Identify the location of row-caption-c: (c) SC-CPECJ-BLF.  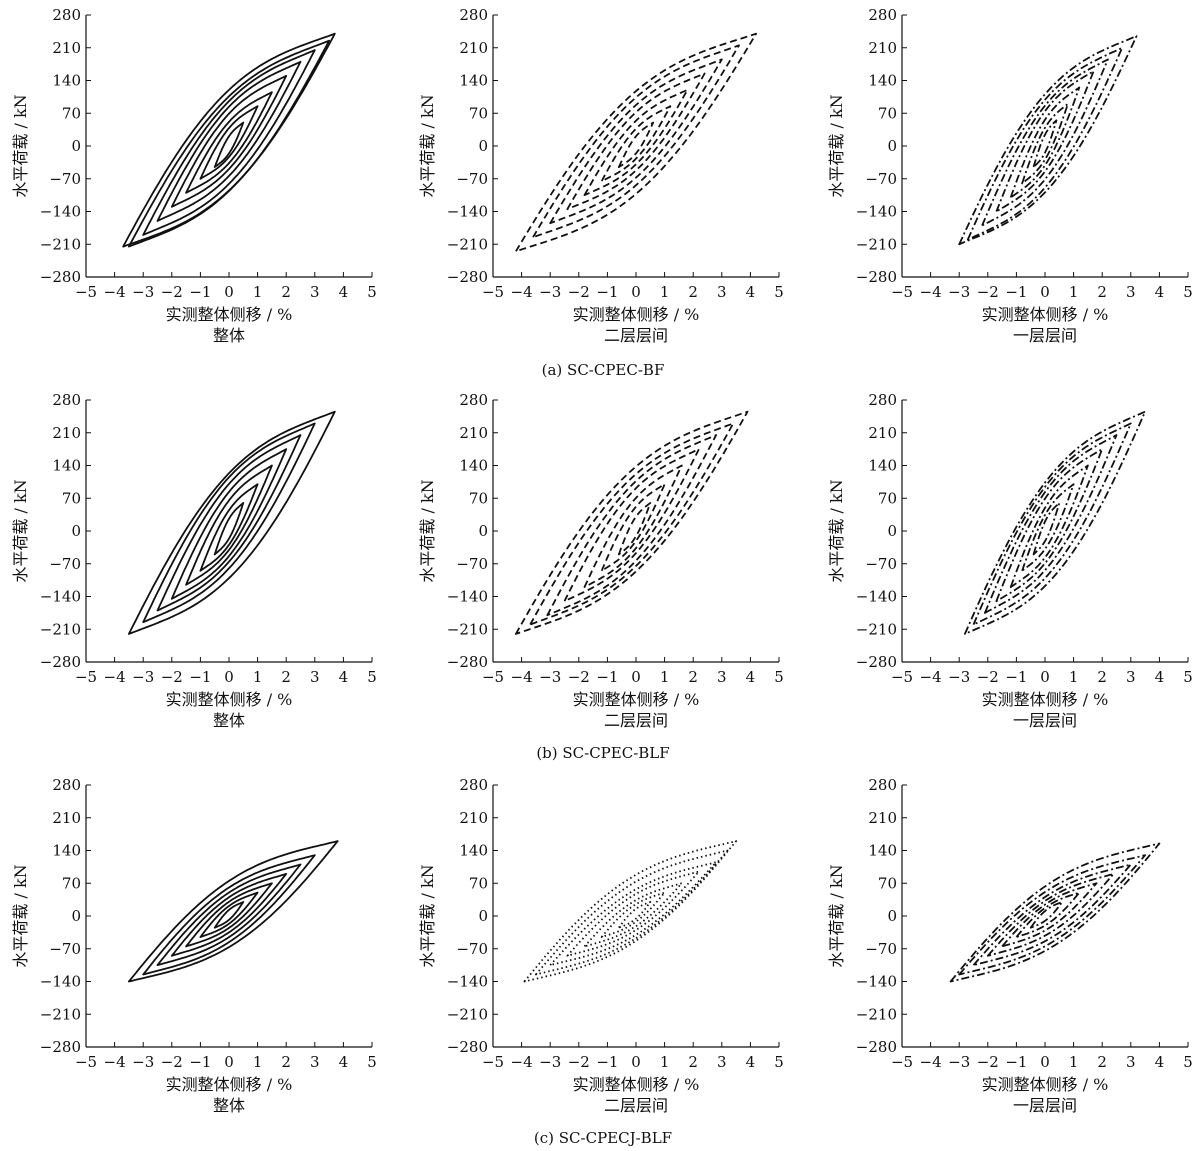
(603, 1138).